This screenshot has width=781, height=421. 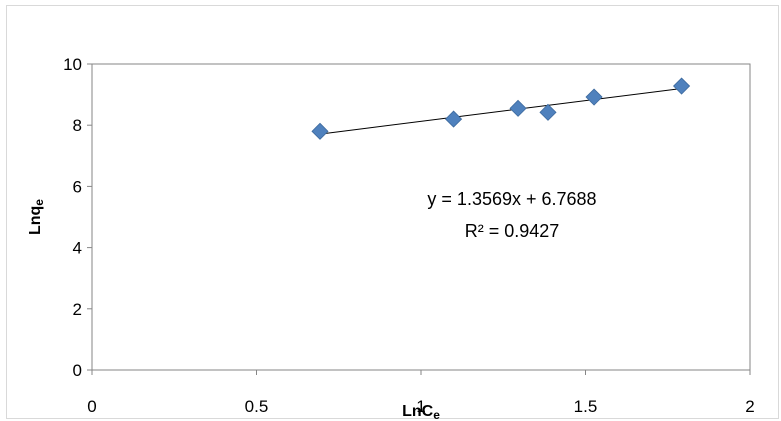 What do you see at coordinates (512, 231) in the screenshot?
I see `r-squared-label: R² = 0.9427` at bounding box center [512, 231].